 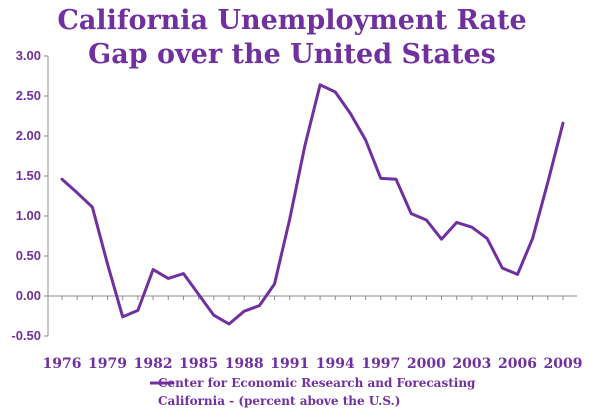 I want to click on x-tick-label: 1988, so click(x=244, y=364).